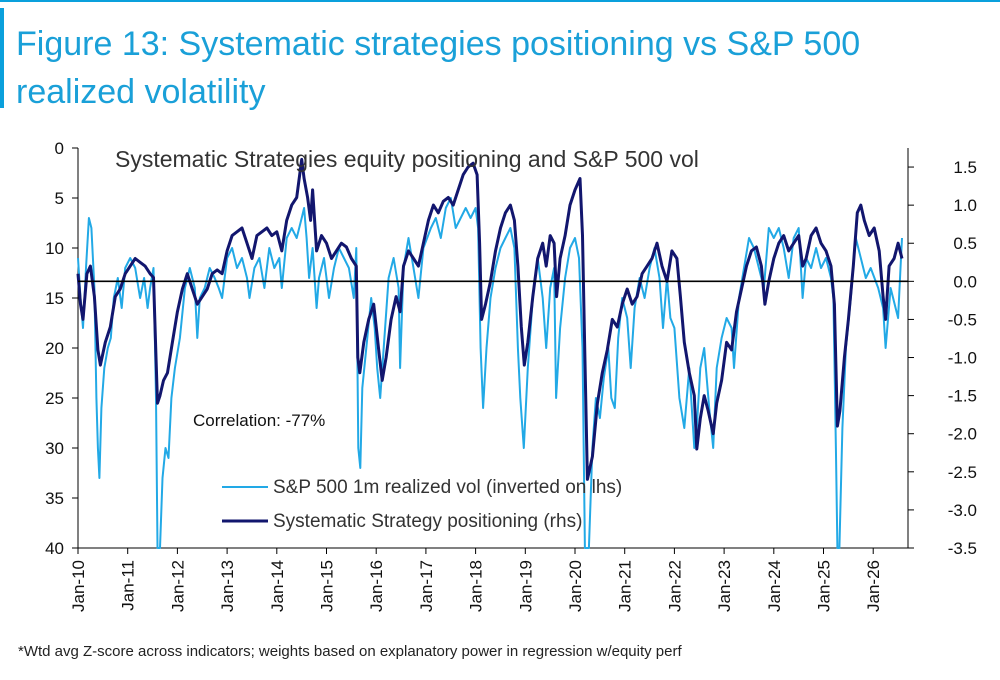 Image resolution: width=1000 pixels, height=680 pixels. I want to click on right-tick-label: -3.5, so click(962, 548).